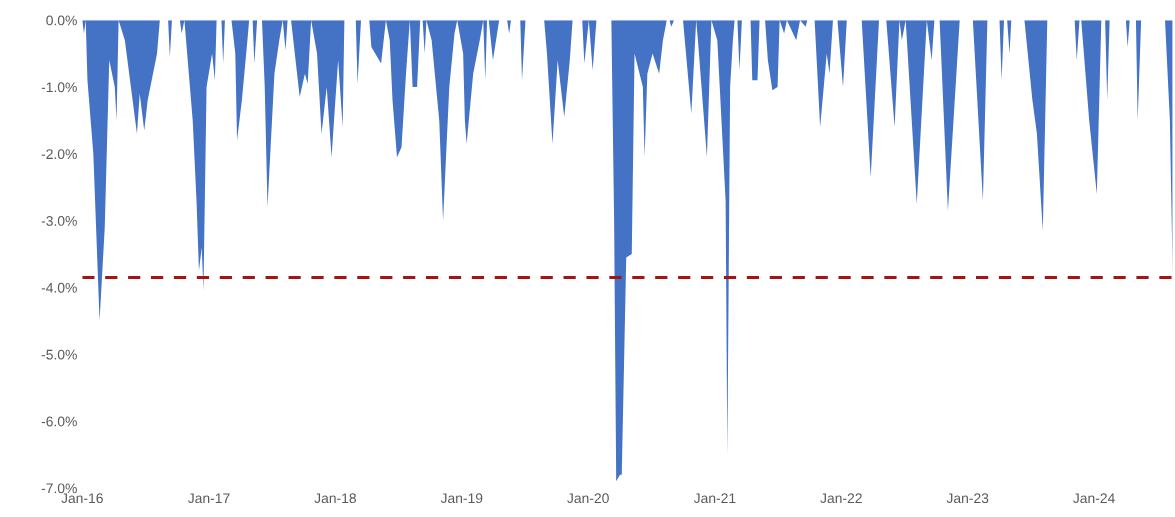  Describe the element at coordinates (59, 488) in the screenshot. I see `y-tick-label: -7.0%` at that location.